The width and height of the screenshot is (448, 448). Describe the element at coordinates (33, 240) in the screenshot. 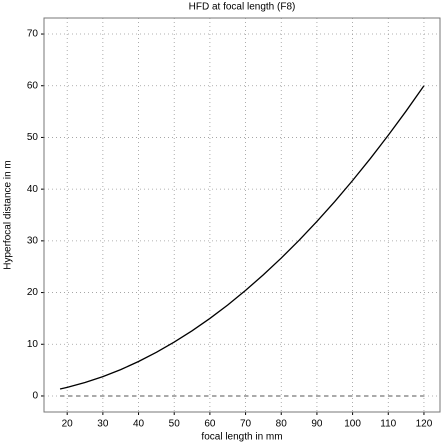

I see `y-tick-label: 30` at that location.